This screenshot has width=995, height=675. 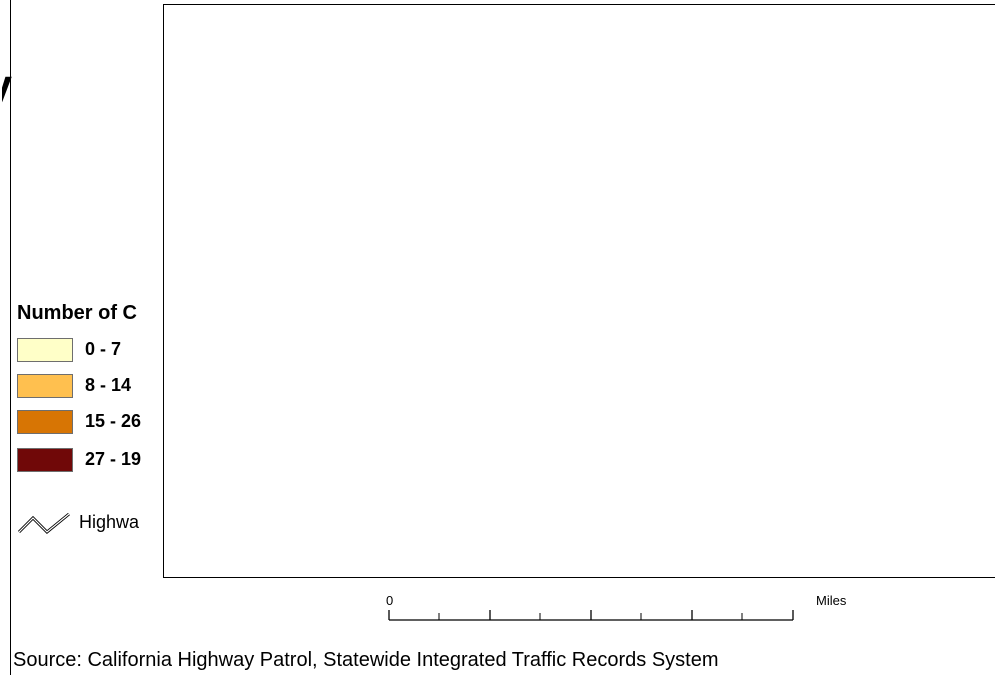 I want to click on map-title: y, so click(x=7, y=94).